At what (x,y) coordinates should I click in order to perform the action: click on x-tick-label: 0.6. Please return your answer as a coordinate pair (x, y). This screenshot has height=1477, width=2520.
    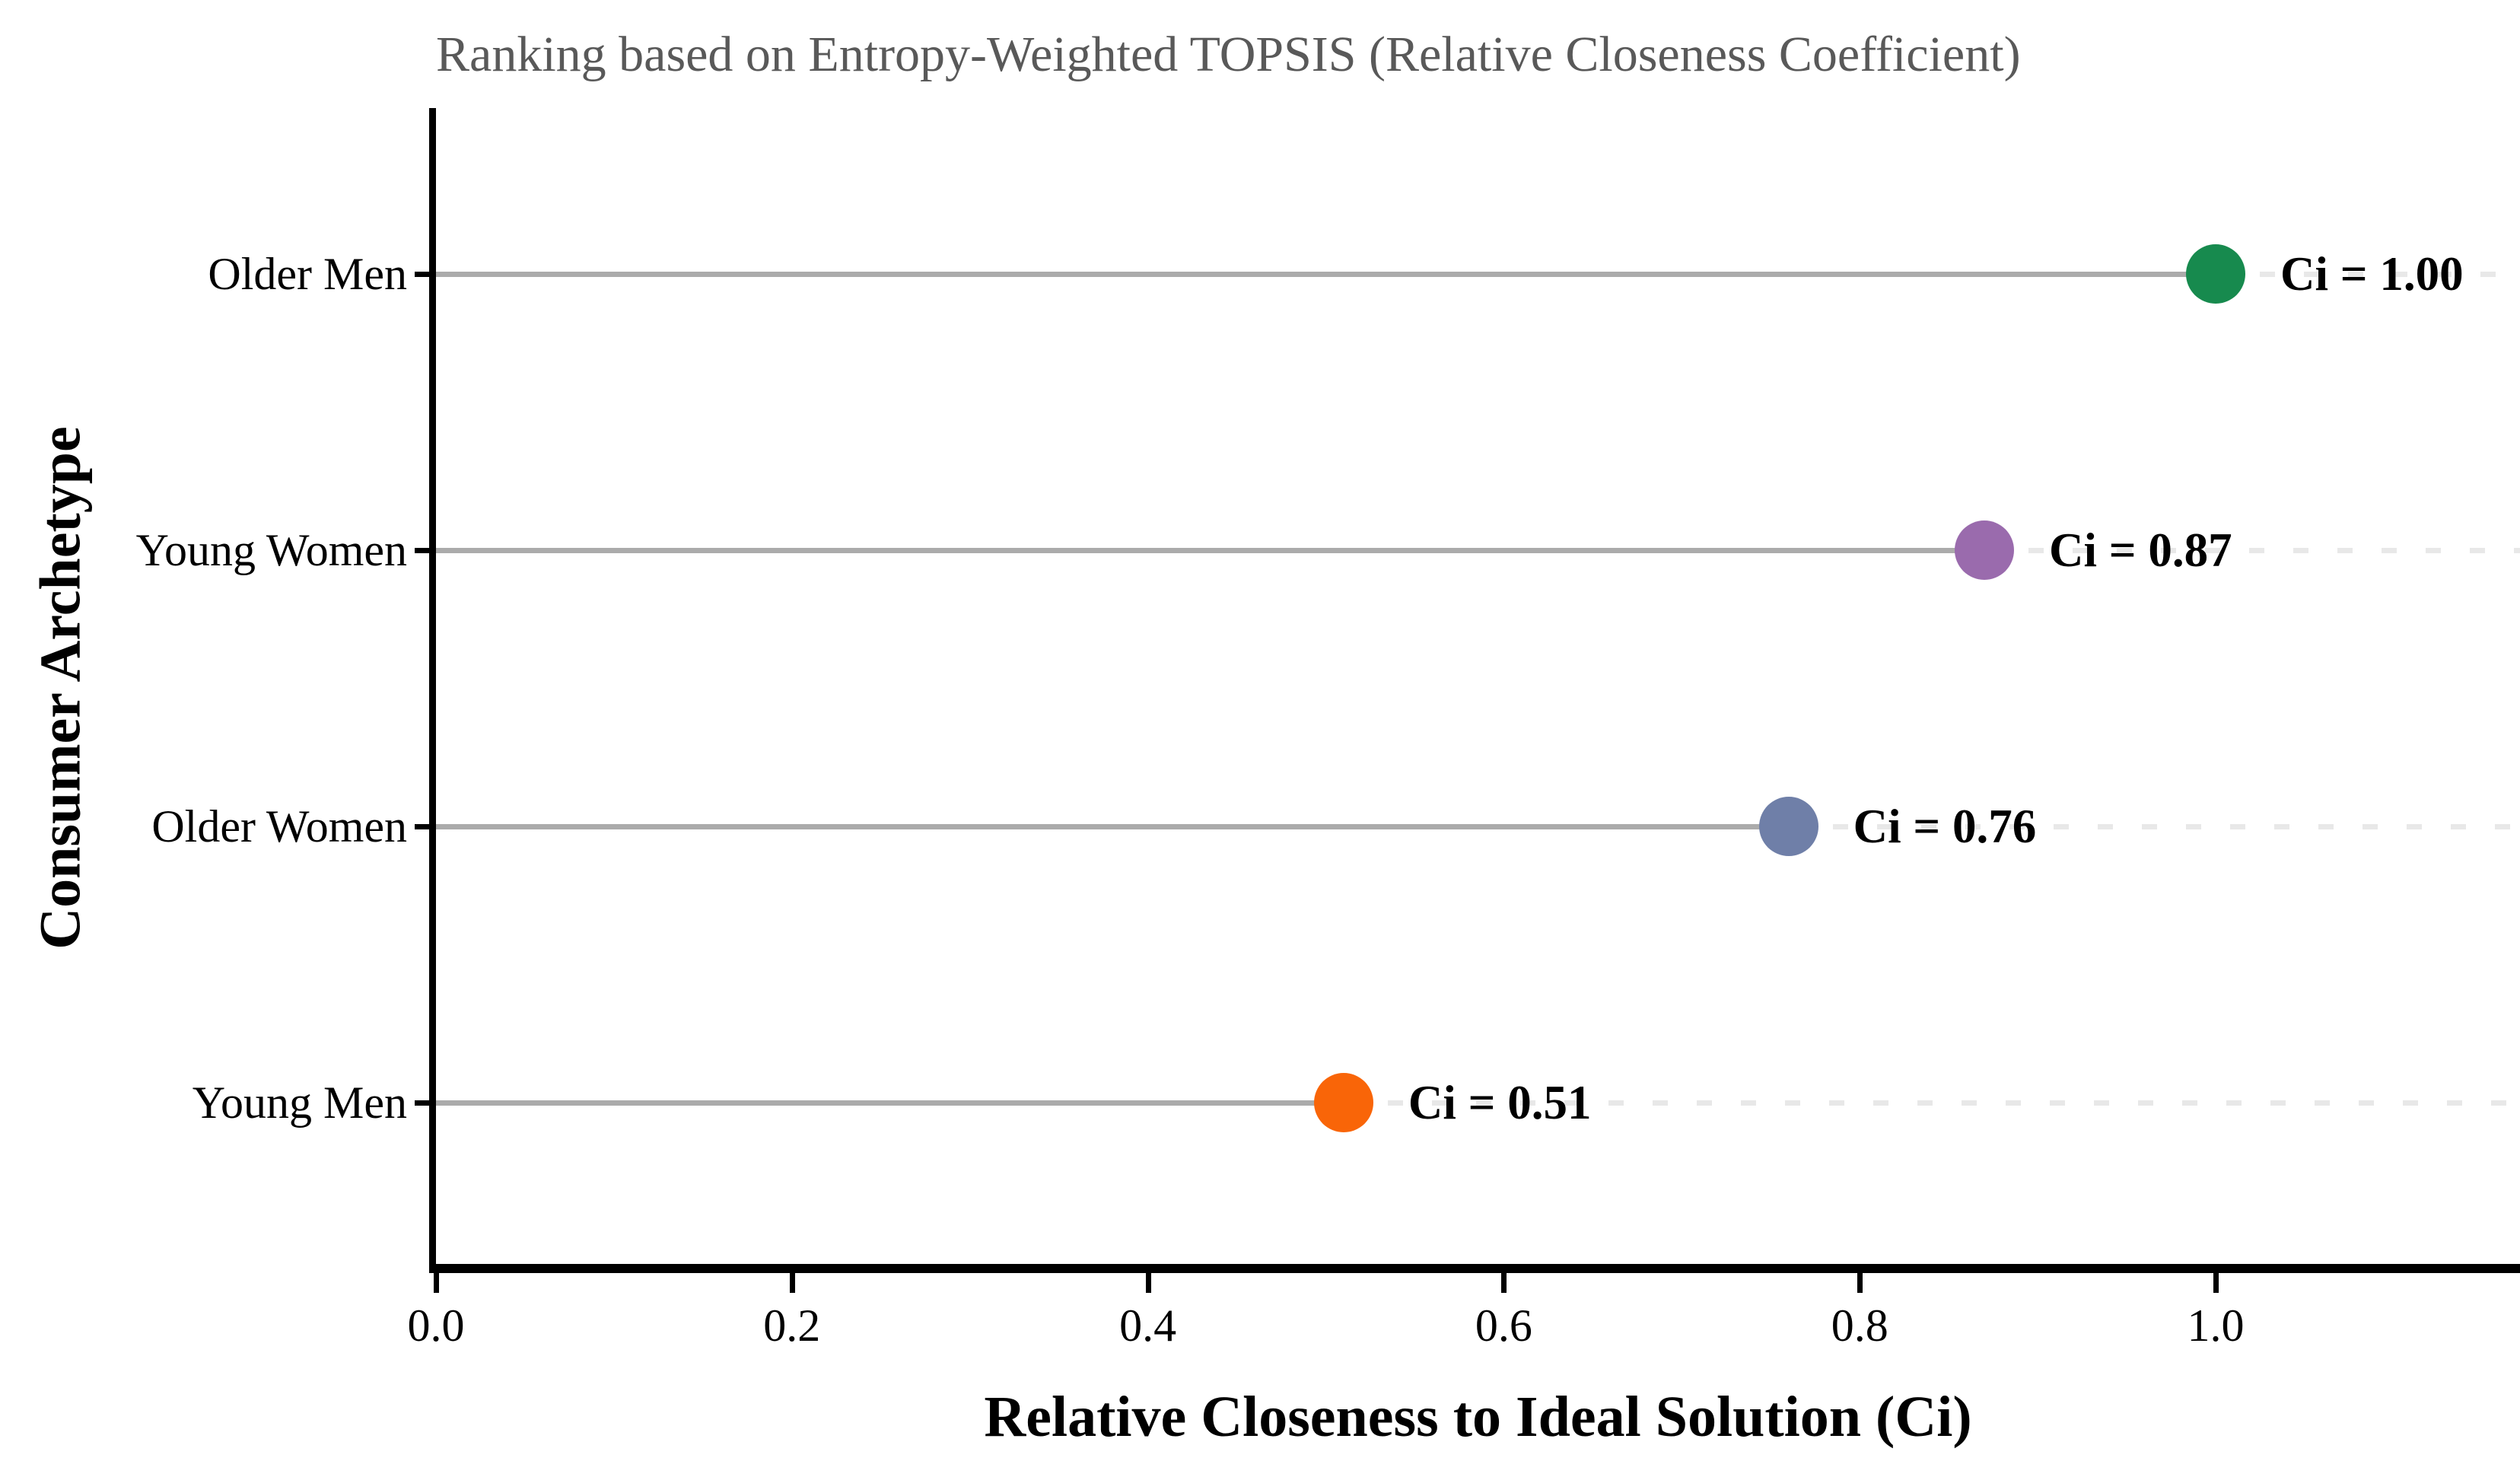
    Looking at the image, I should click on (1504, 1325).